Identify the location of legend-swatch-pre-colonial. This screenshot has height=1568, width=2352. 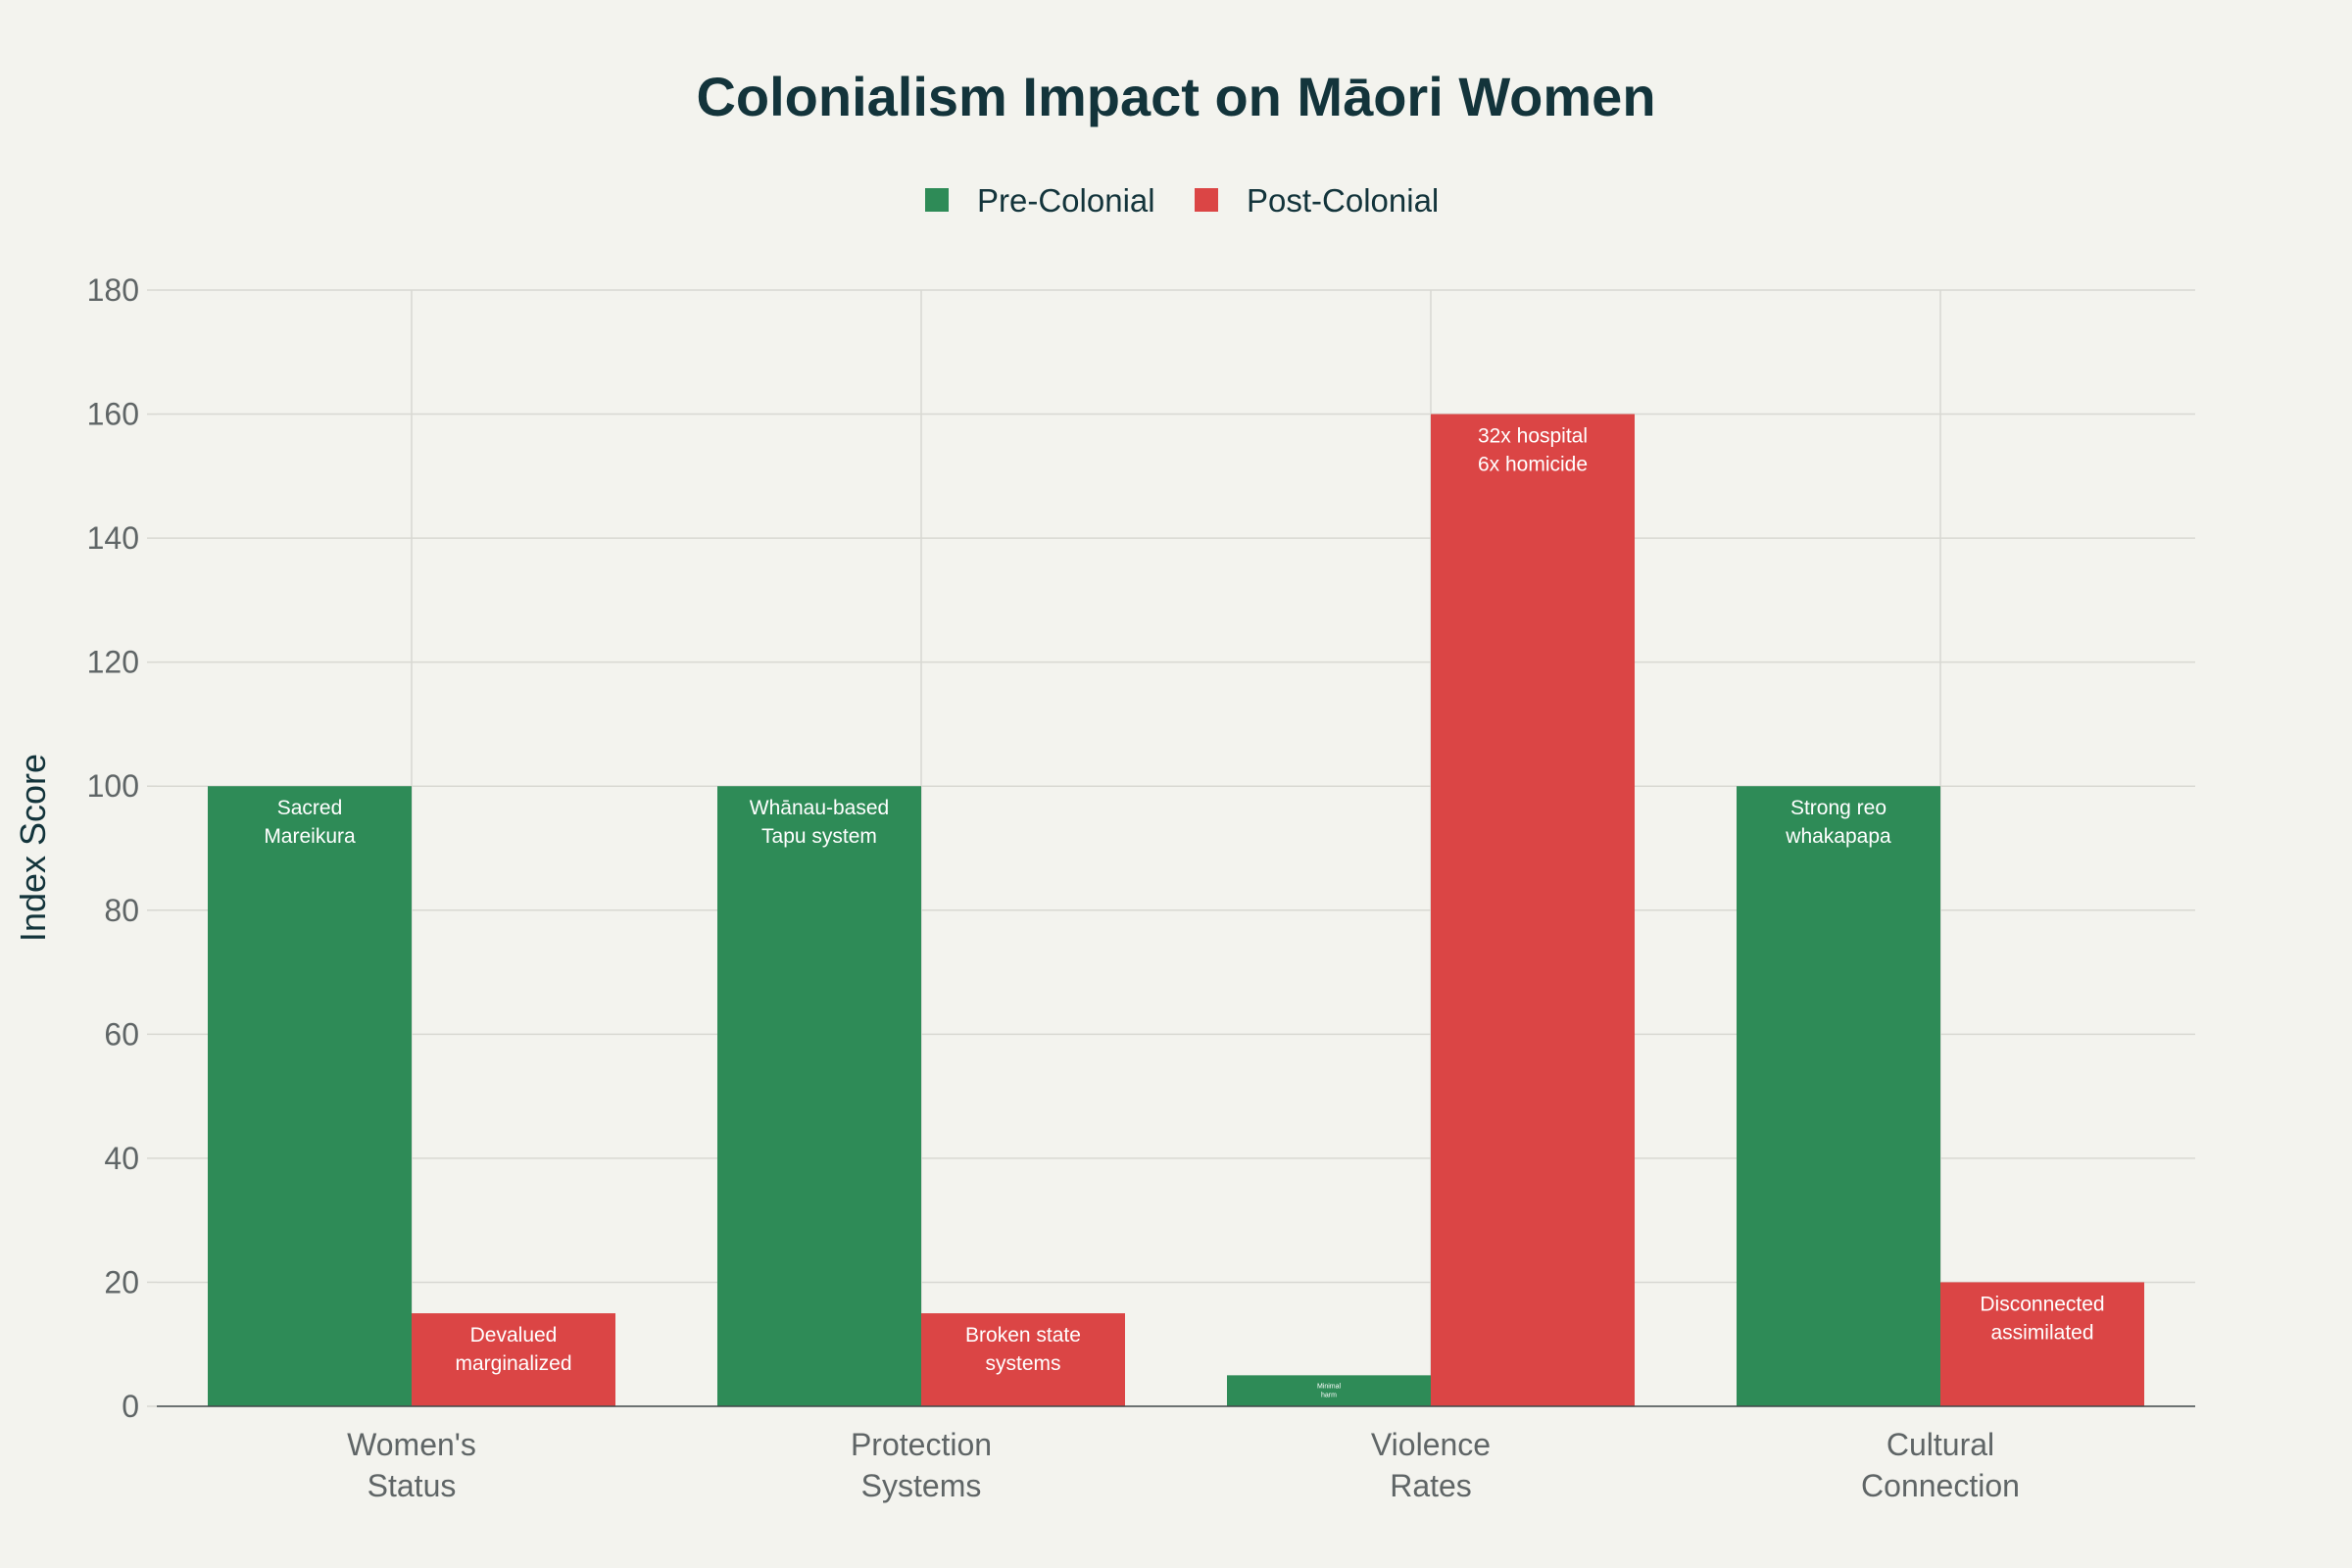
(937, 200).